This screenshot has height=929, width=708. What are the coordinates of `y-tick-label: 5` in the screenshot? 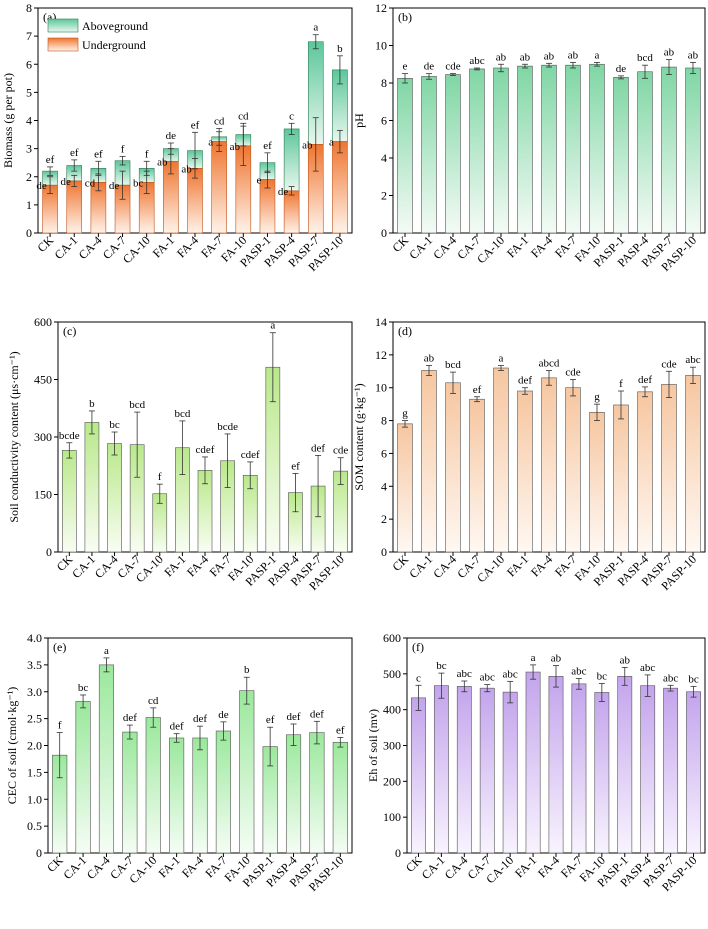 It's located at (29, 92).